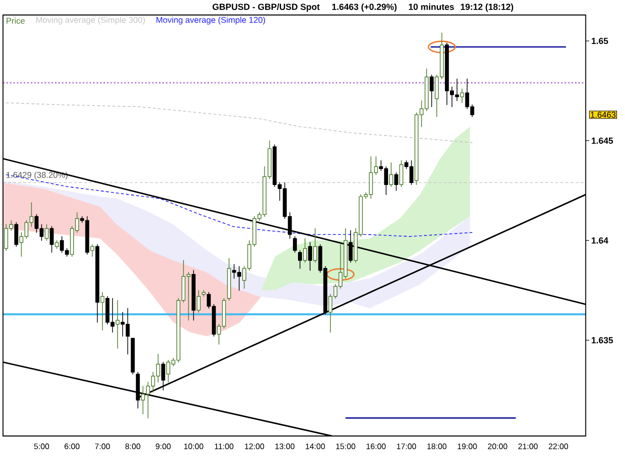  Describe the element at coordinates (603, 115) in the screenshot. I see `text: 1.6463` at that location.